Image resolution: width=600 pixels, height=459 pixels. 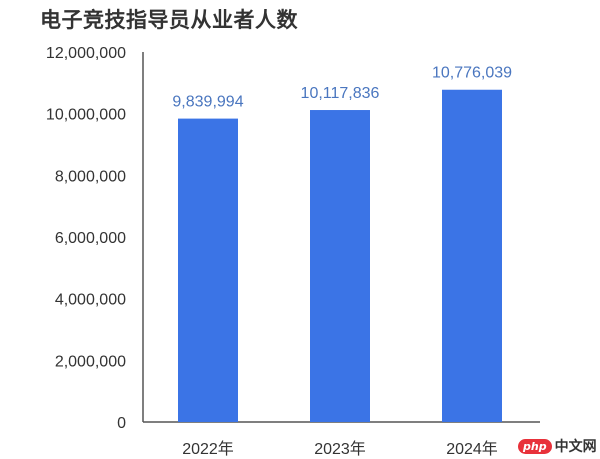 I want to click on chart-title: 电子竞技指导员从业者人数, so click(x=169, y=20).